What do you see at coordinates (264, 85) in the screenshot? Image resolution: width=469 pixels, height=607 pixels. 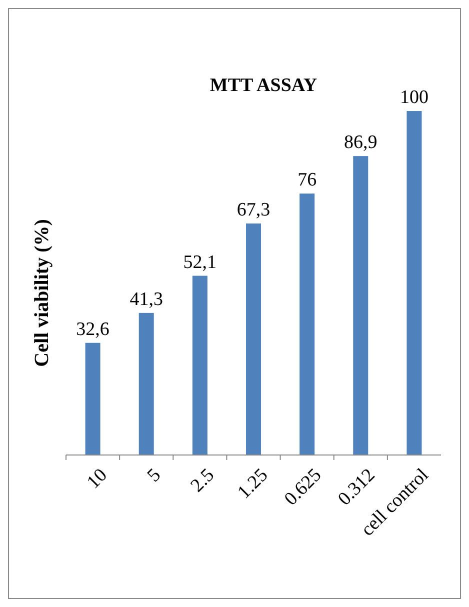 I see `chart-title: MTT ASSAY` at bounding box center [264, 85].